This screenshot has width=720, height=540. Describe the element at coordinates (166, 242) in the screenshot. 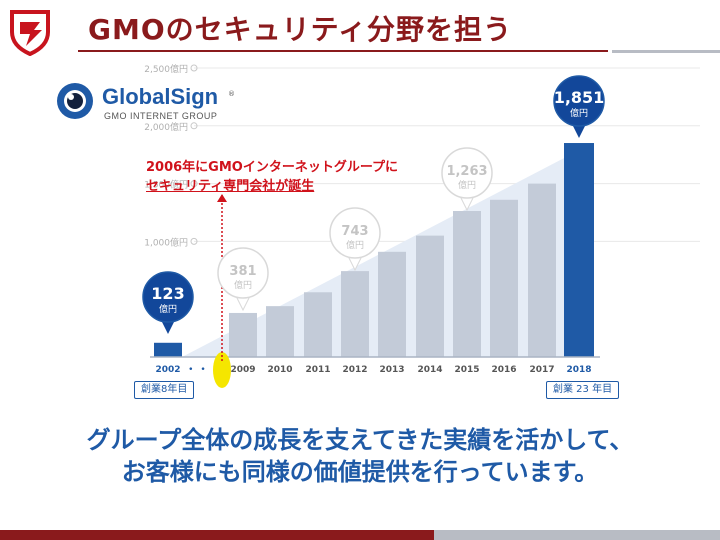

I see `y-tick-label: 1,000億円` at that location.